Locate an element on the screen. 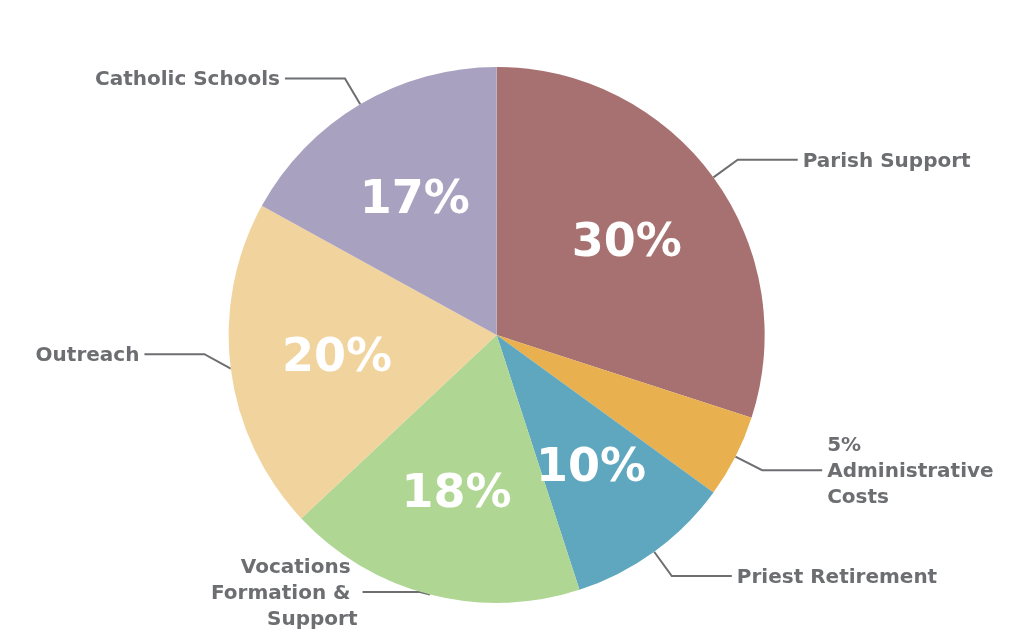 The width and height of the screenshot is (1024, 632). data-label: 17% is located at coordinates (414, 196).